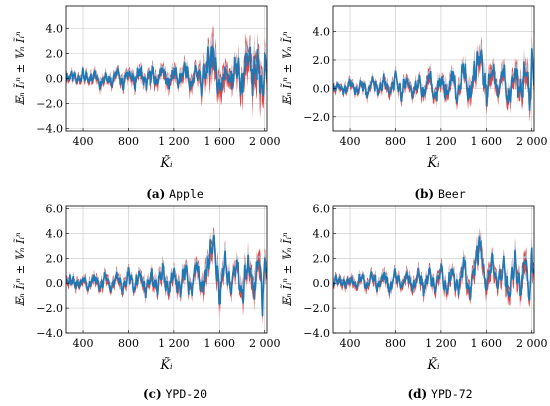  What do you see at coordinates (156, 194) in the screenshot?
I see `caption-tag: (a)` at bounding box center [156, 194].